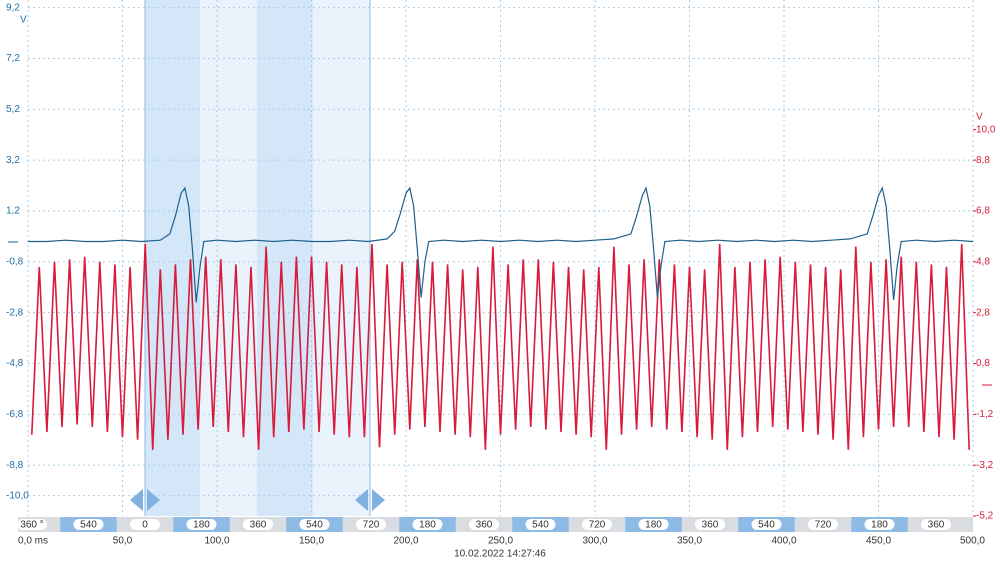  What do you see at coordinates (500, 554) in the screenshot?
I see `timestamp: 10.02.2022 14:27:46` at bounding box center [500, 554].